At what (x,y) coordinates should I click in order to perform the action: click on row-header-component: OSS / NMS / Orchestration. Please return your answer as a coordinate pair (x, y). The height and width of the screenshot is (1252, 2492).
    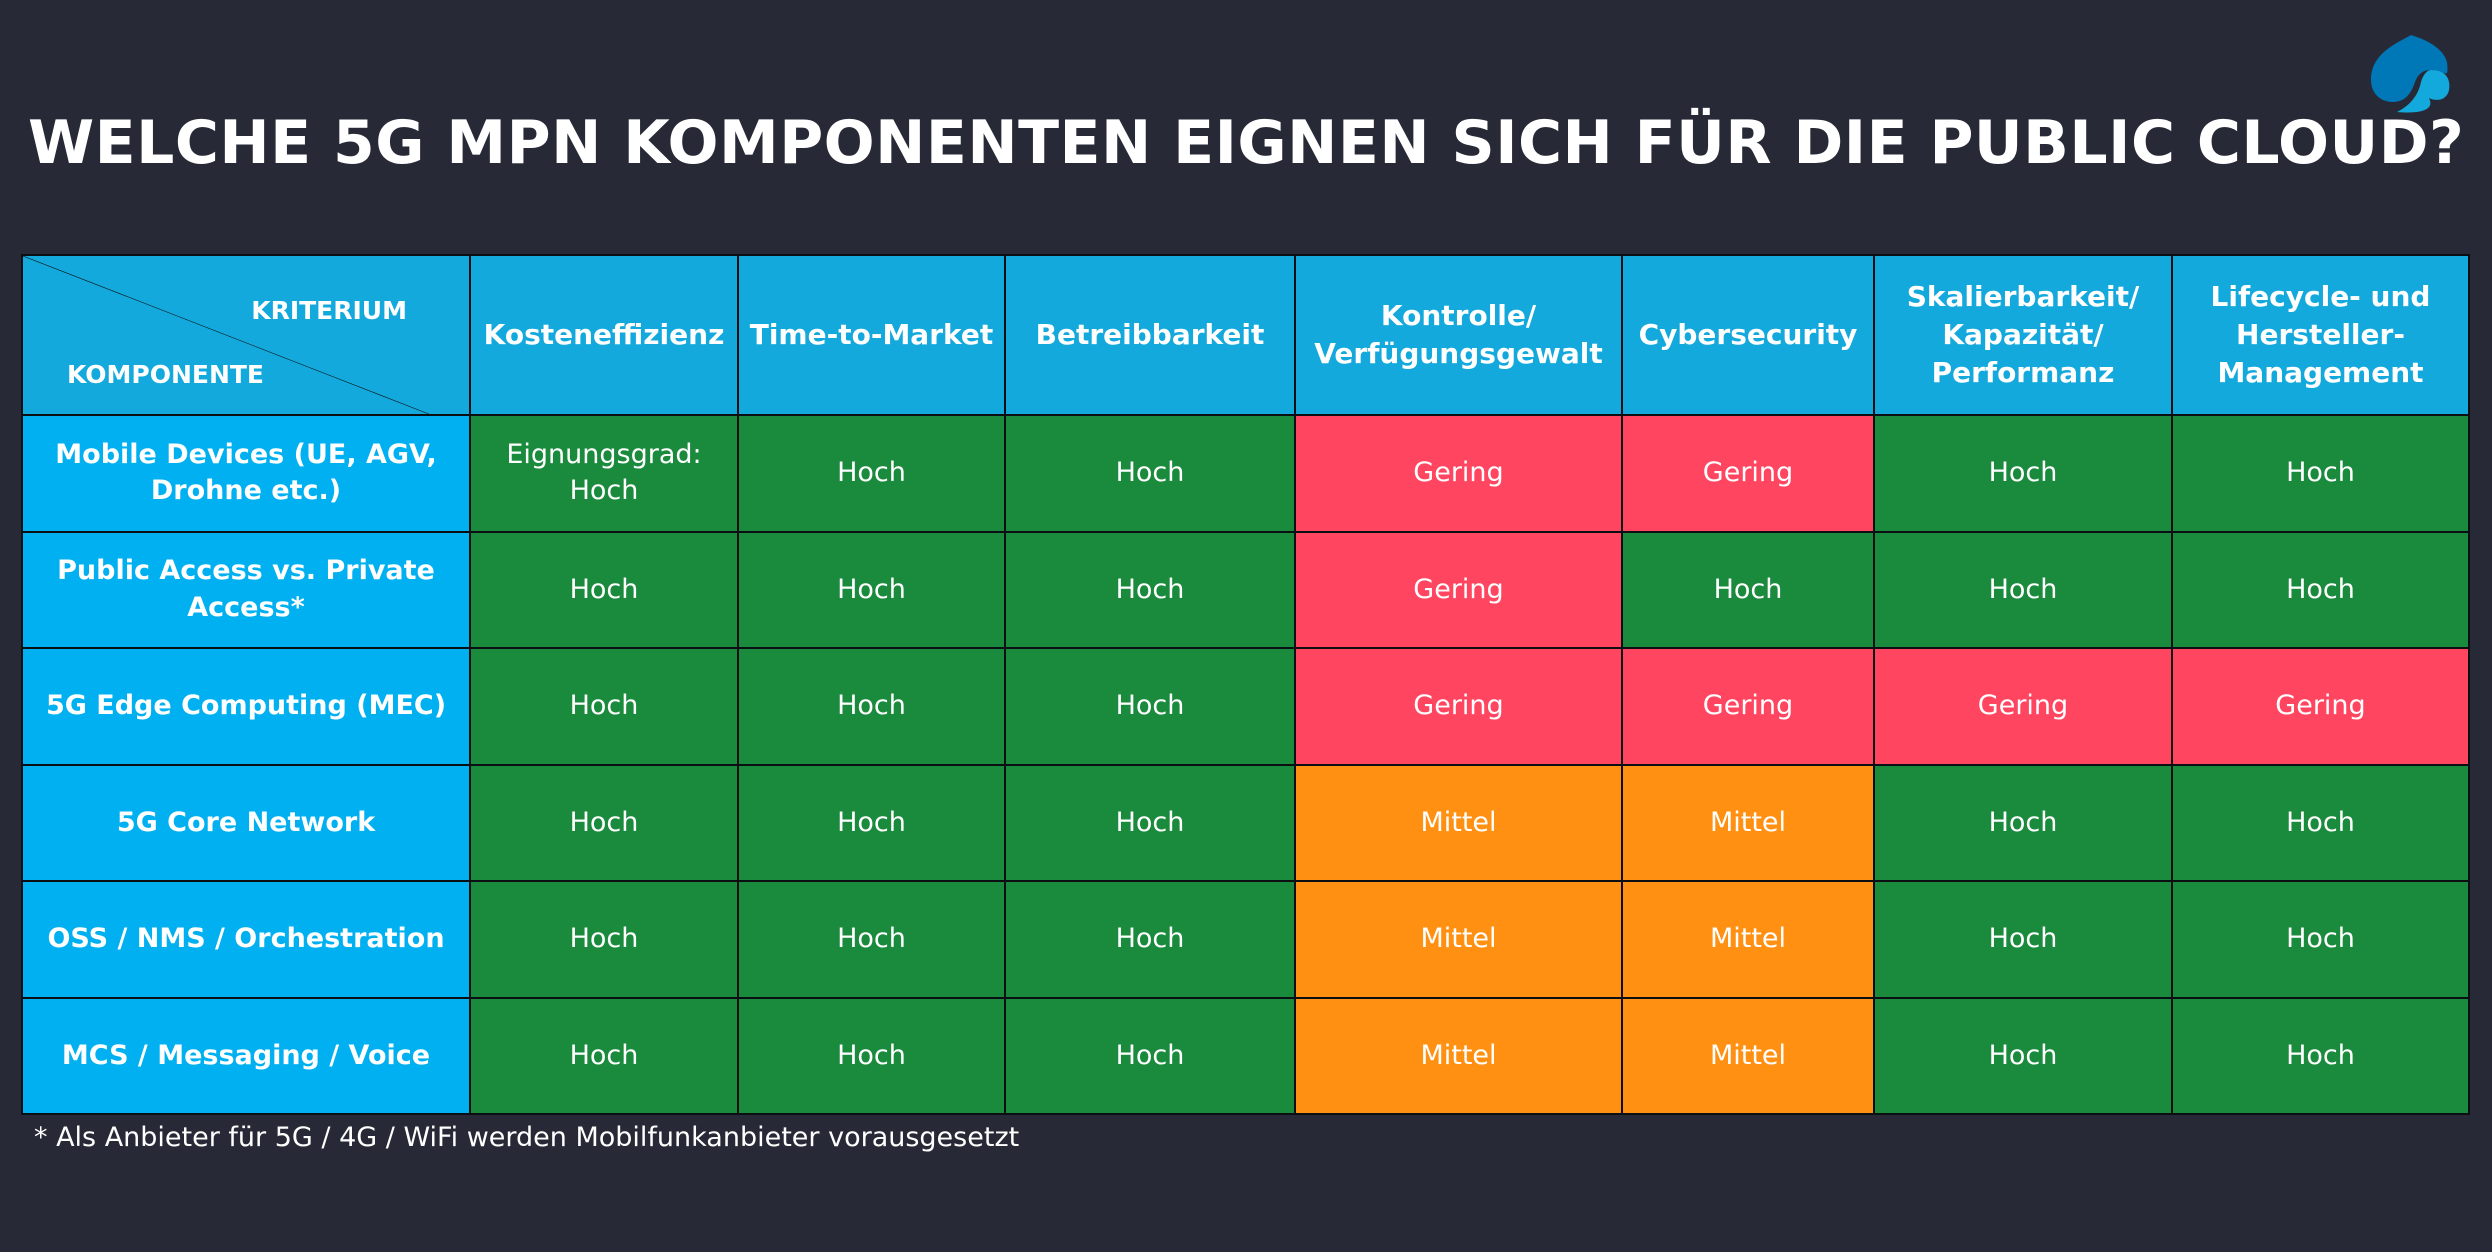
    Looking at the image, I should click on (246, 939).